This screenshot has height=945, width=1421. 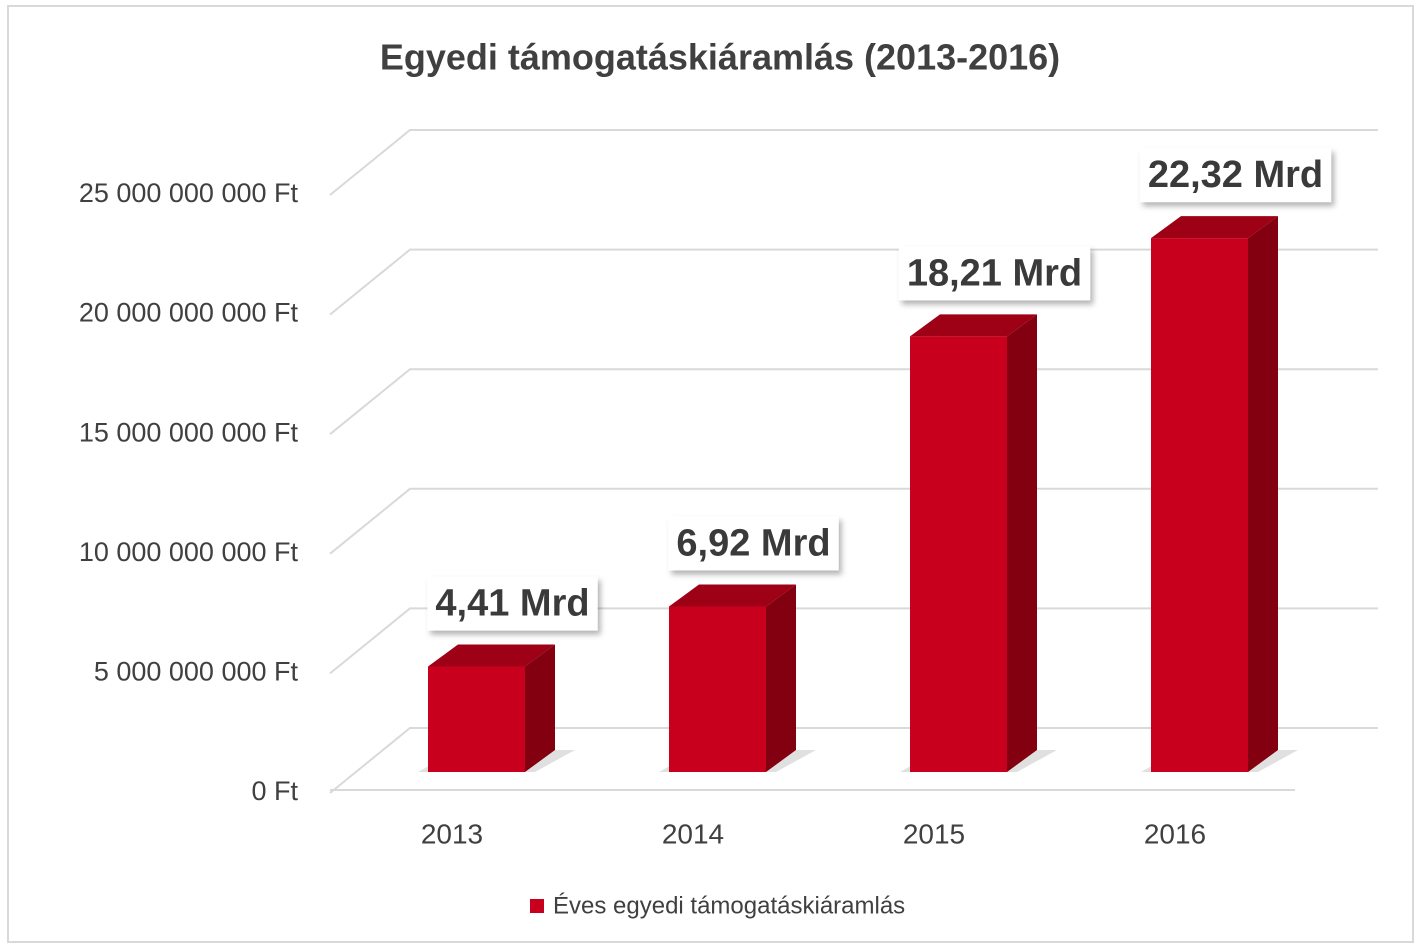 What do you see at coordinates (189, 193) in the screenshot?
I see `y-tick-label: 25 000 000 000 Ft` at bounding box center [189, 193].